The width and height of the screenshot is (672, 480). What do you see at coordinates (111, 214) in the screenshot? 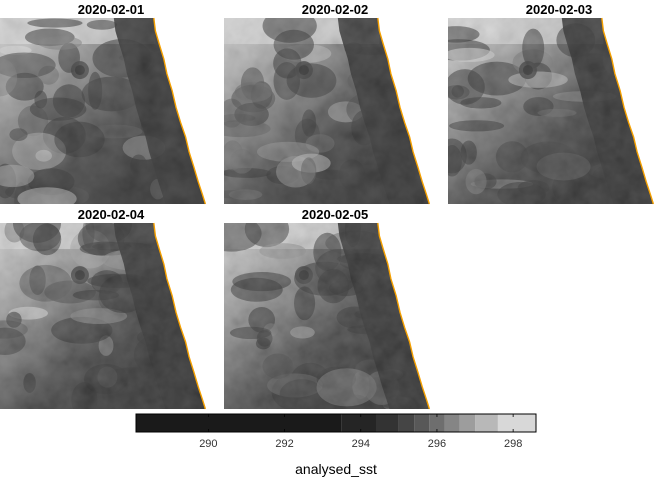
I see `panel-title: 2020-02-04` at bounding box center [111, 214].